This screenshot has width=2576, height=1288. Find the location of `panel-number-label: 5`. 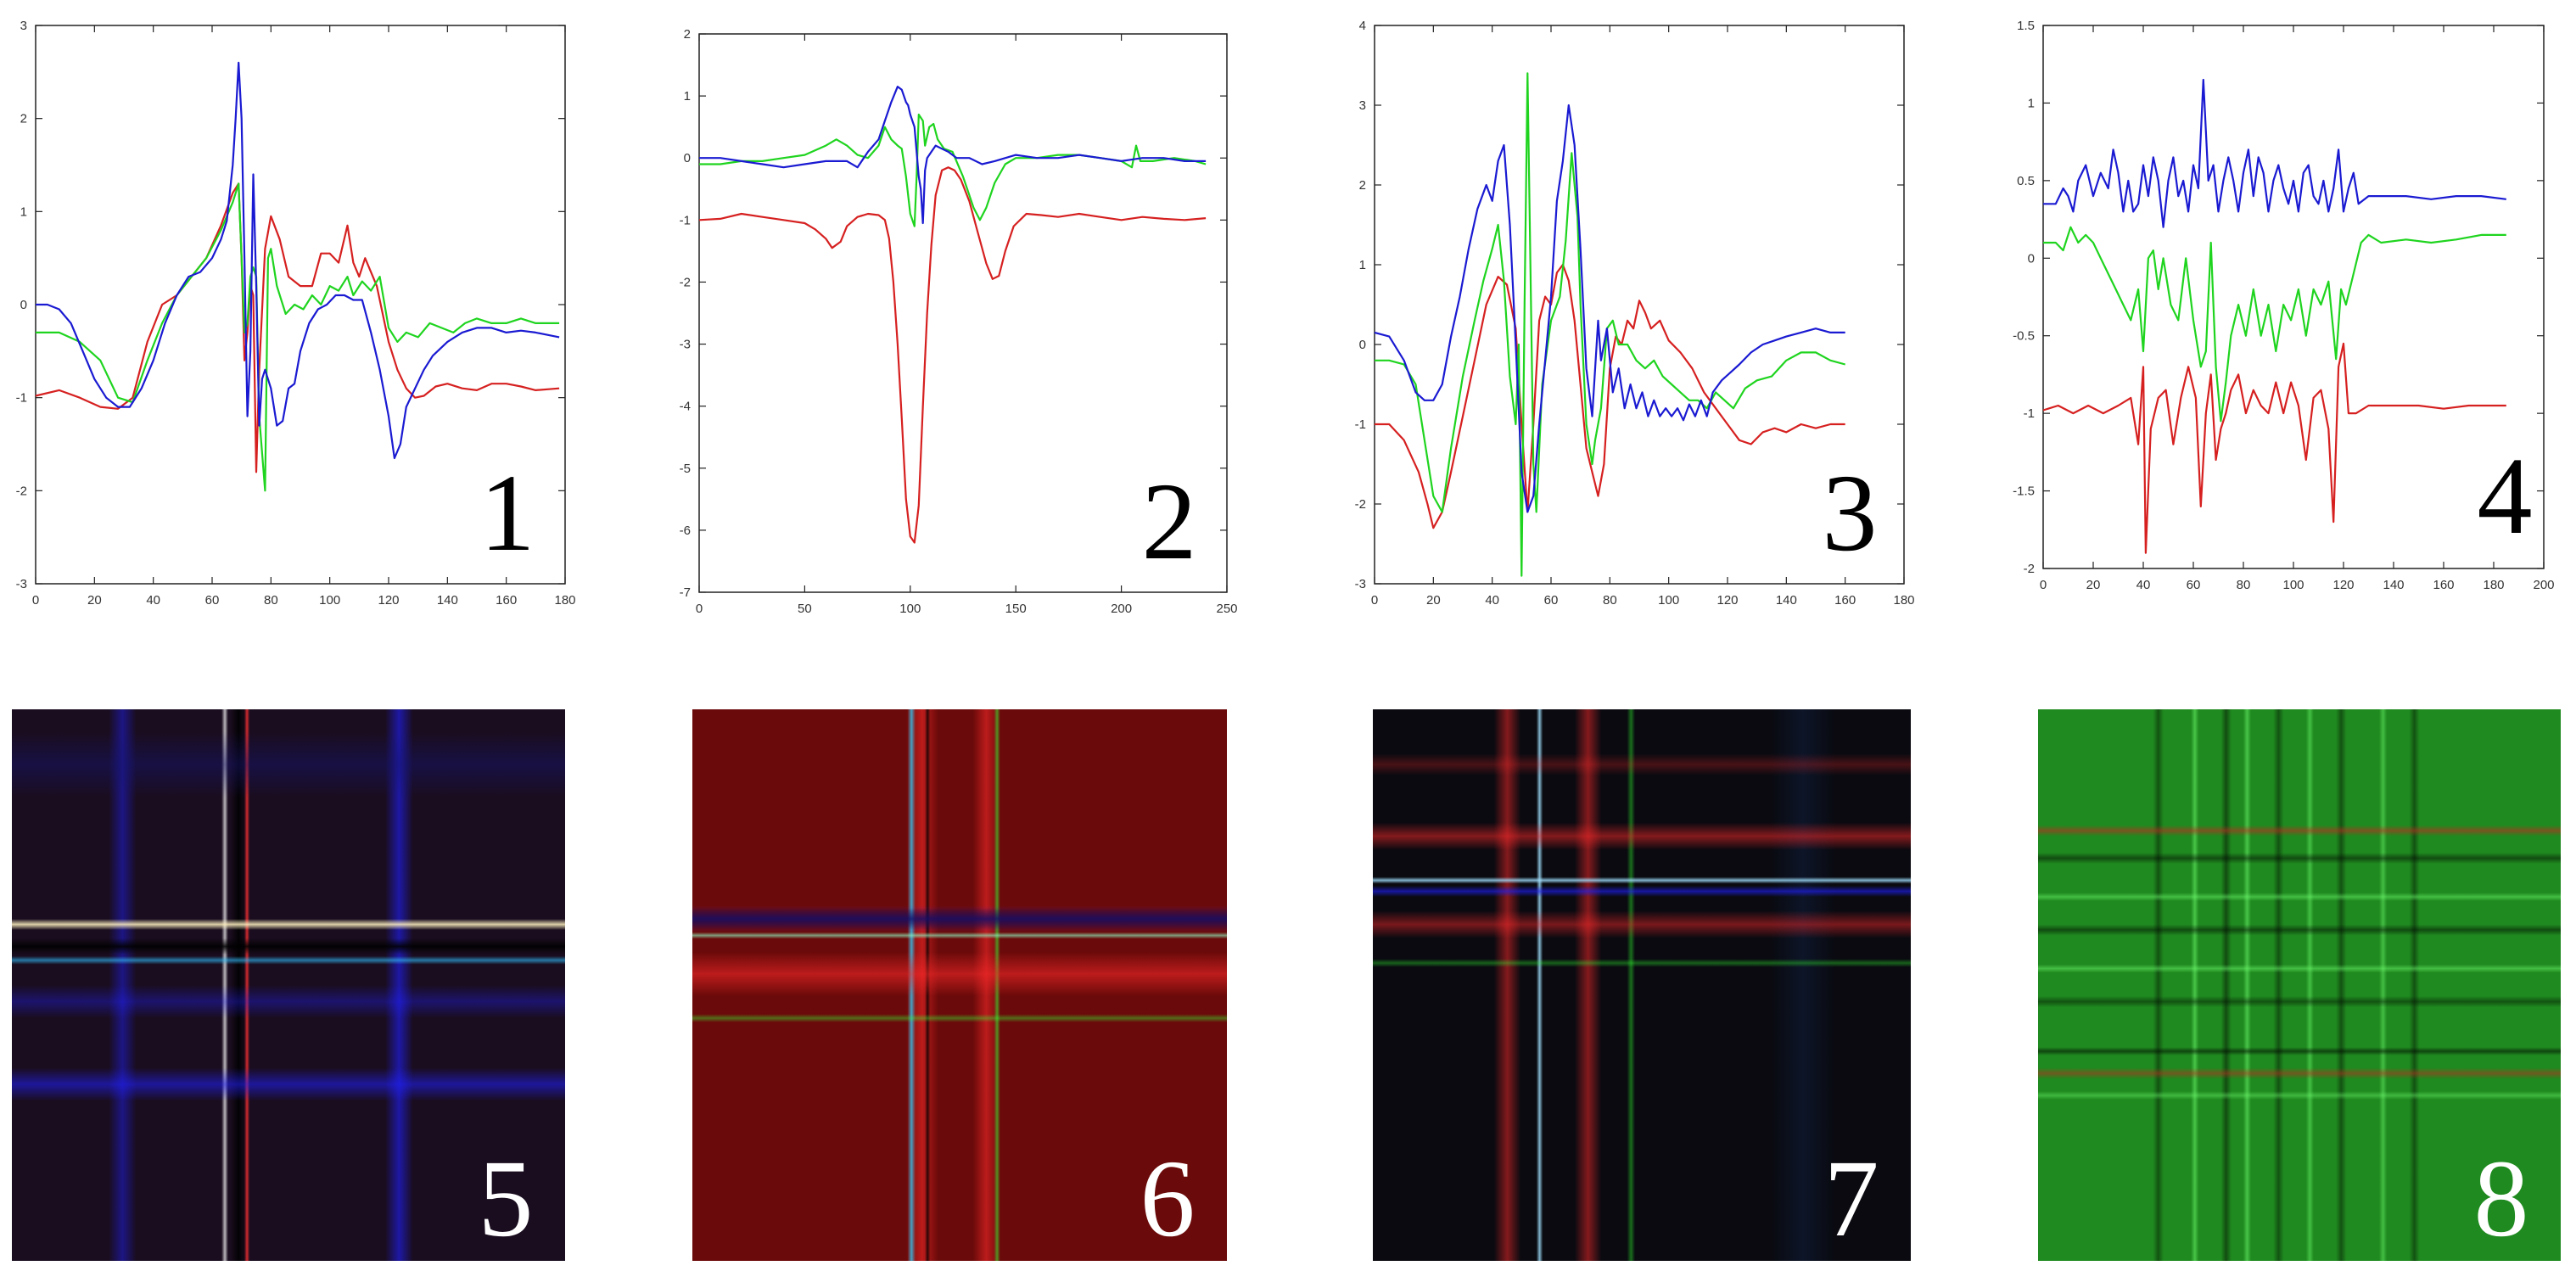

panel-number-label: 5 is located at coordinates (506, 1199).